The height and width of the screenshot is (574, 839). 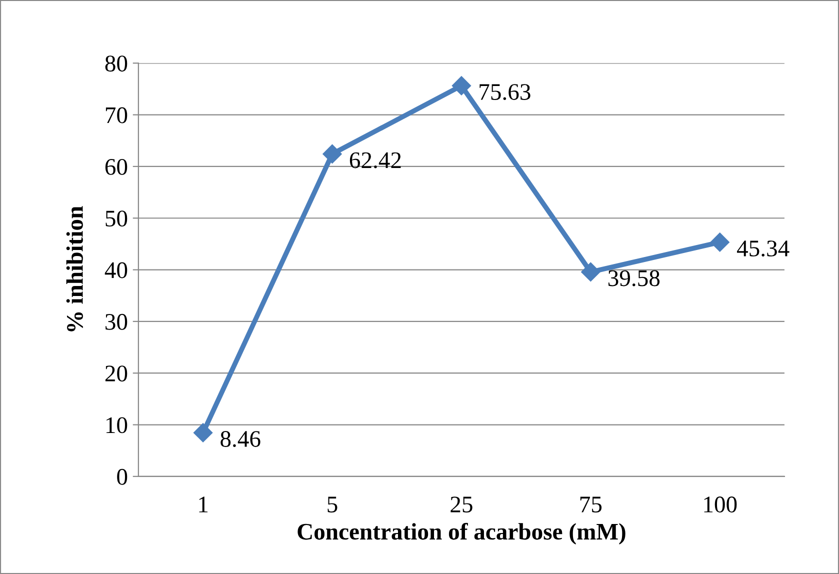 What do you see at coordinates (116, 374) in the screenshot?
I see `y-tick-label: 20` at bounding box center [116, 374].